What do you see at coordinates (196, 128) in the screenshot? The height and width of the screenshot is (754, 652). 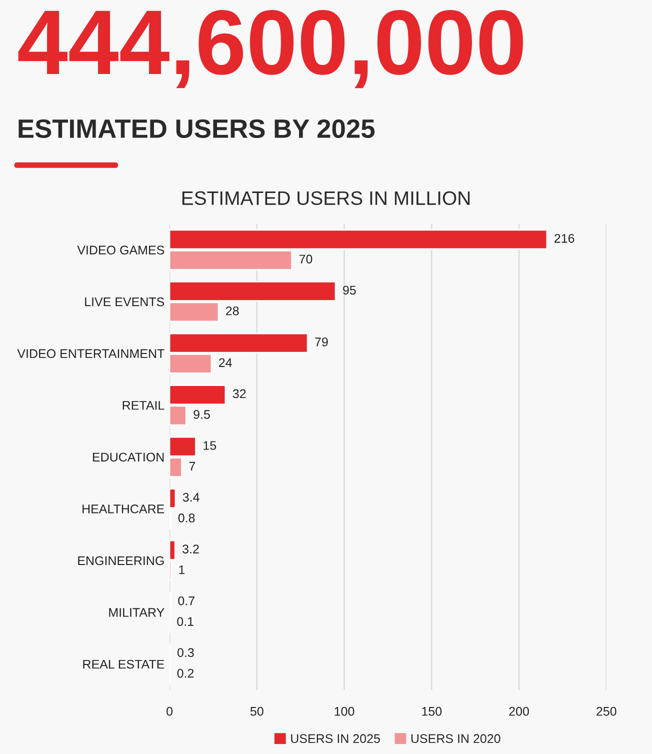 I see `chart-subtitle: ESTIMATED USERS BY 2025` at bounding box center [196, 128].